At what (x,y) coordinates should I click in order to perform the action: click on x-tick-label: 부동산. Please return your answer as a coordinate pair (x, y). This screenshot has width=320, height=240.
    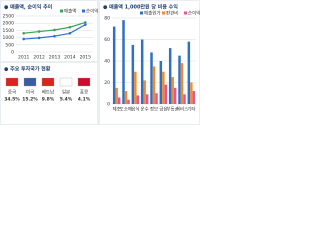
    Looking at the image, I should click on (172, 109).